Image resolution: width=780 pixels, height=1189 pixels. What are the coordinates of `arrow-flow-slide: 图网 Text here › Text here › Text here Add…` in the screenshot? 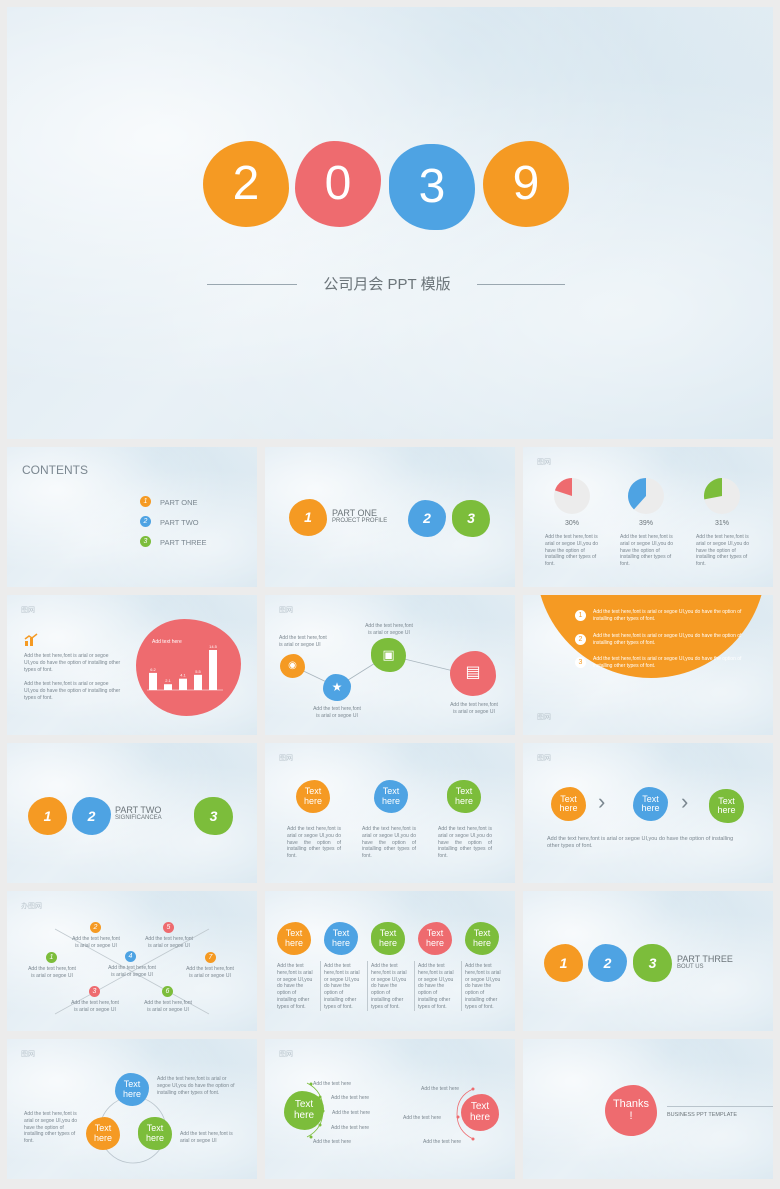 It's located at (648, 813).